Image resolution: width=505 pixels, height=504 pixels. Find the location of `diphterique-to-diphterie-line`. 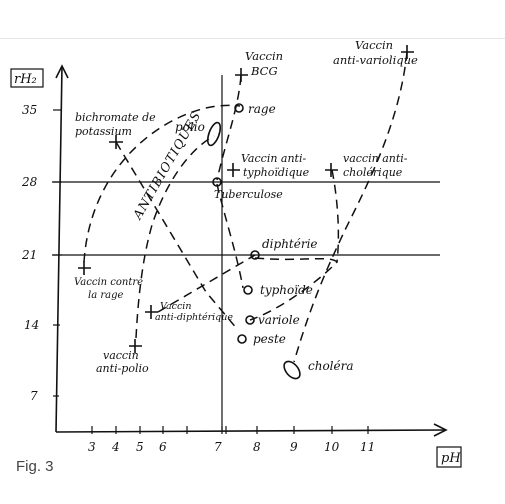

diphterique-to-diphterie-line is located at coordinates (206, 283).